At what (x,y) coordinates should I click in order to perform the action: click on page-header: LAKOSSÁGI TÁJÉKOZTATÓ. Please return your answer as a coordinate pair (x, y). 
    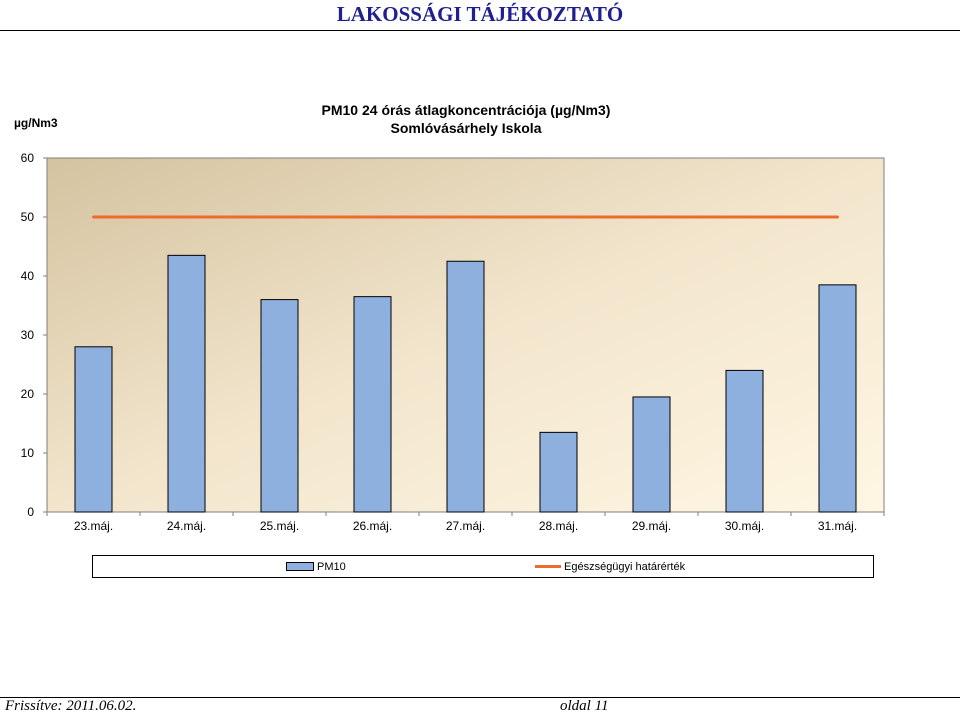
    Looking at the image, I should click on (480, 15).